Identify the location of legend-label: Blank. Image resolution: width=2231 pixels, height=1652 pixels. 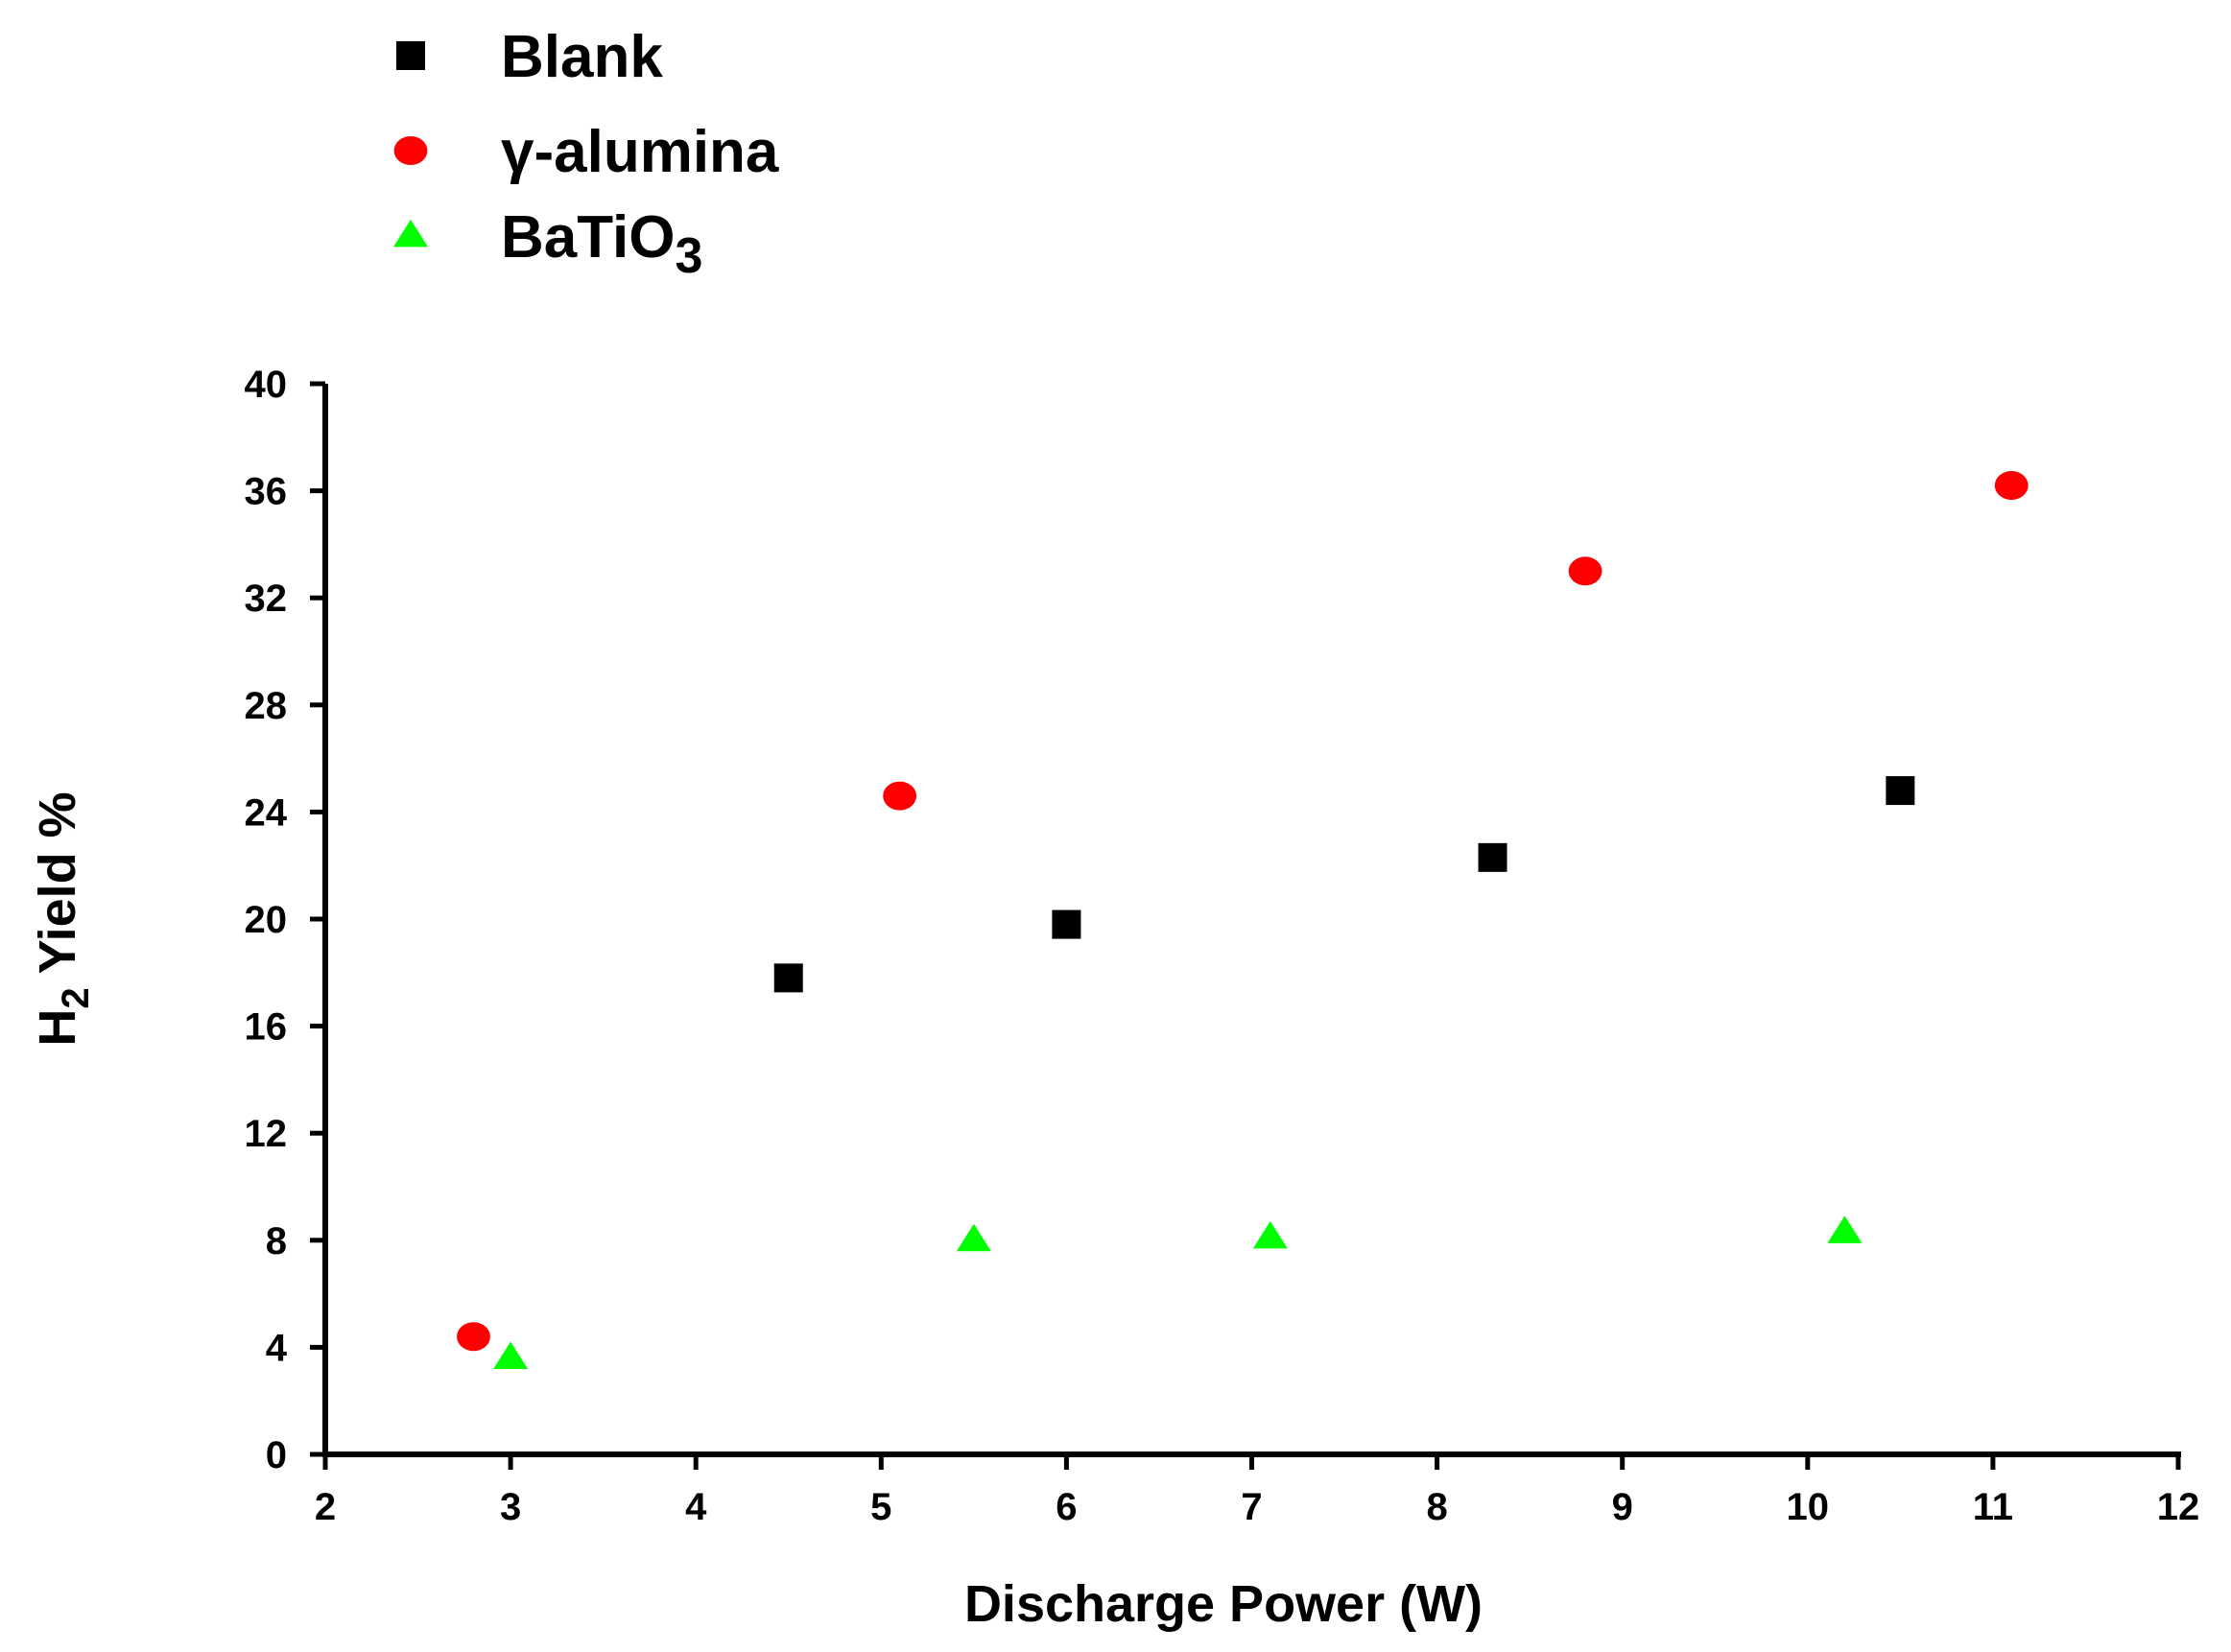
(582, 57).